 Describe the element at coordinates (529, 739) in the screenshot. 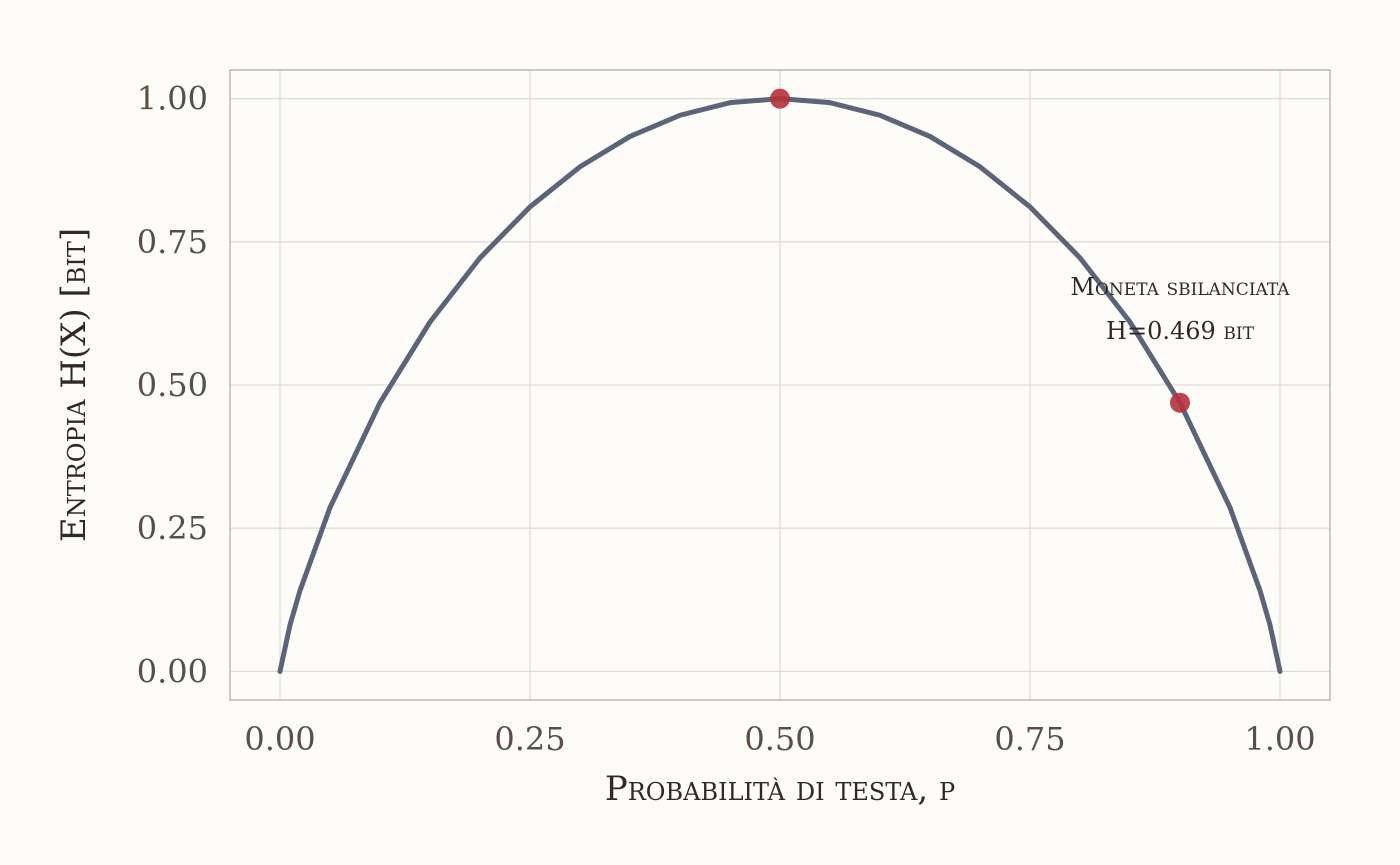

I see `x-tick-label: 0.25` at that location.